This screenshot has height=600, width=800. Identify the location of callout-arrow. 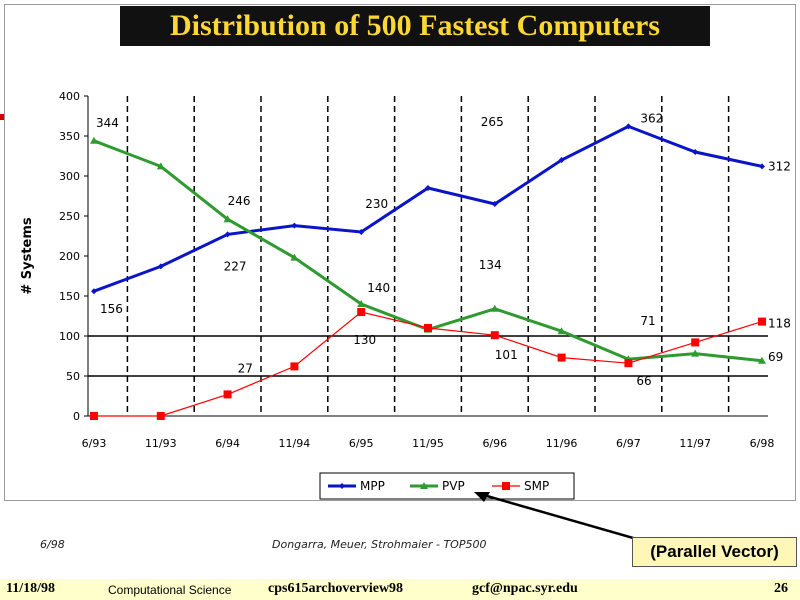
(560, 517).